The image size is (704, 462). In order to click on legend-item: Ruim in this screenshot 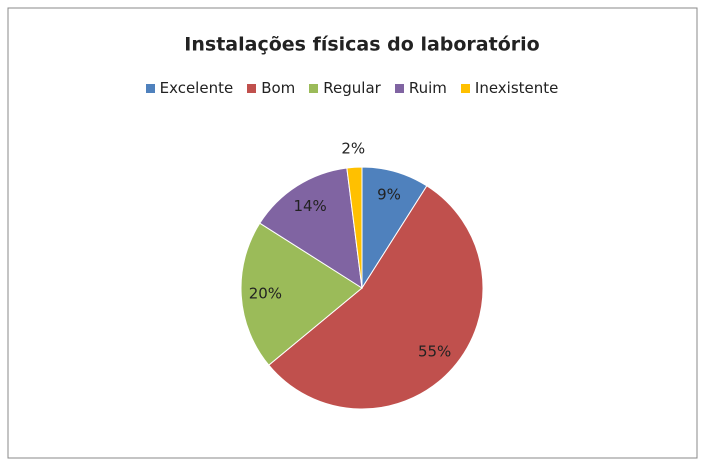, I will do `click(420, 88)`.